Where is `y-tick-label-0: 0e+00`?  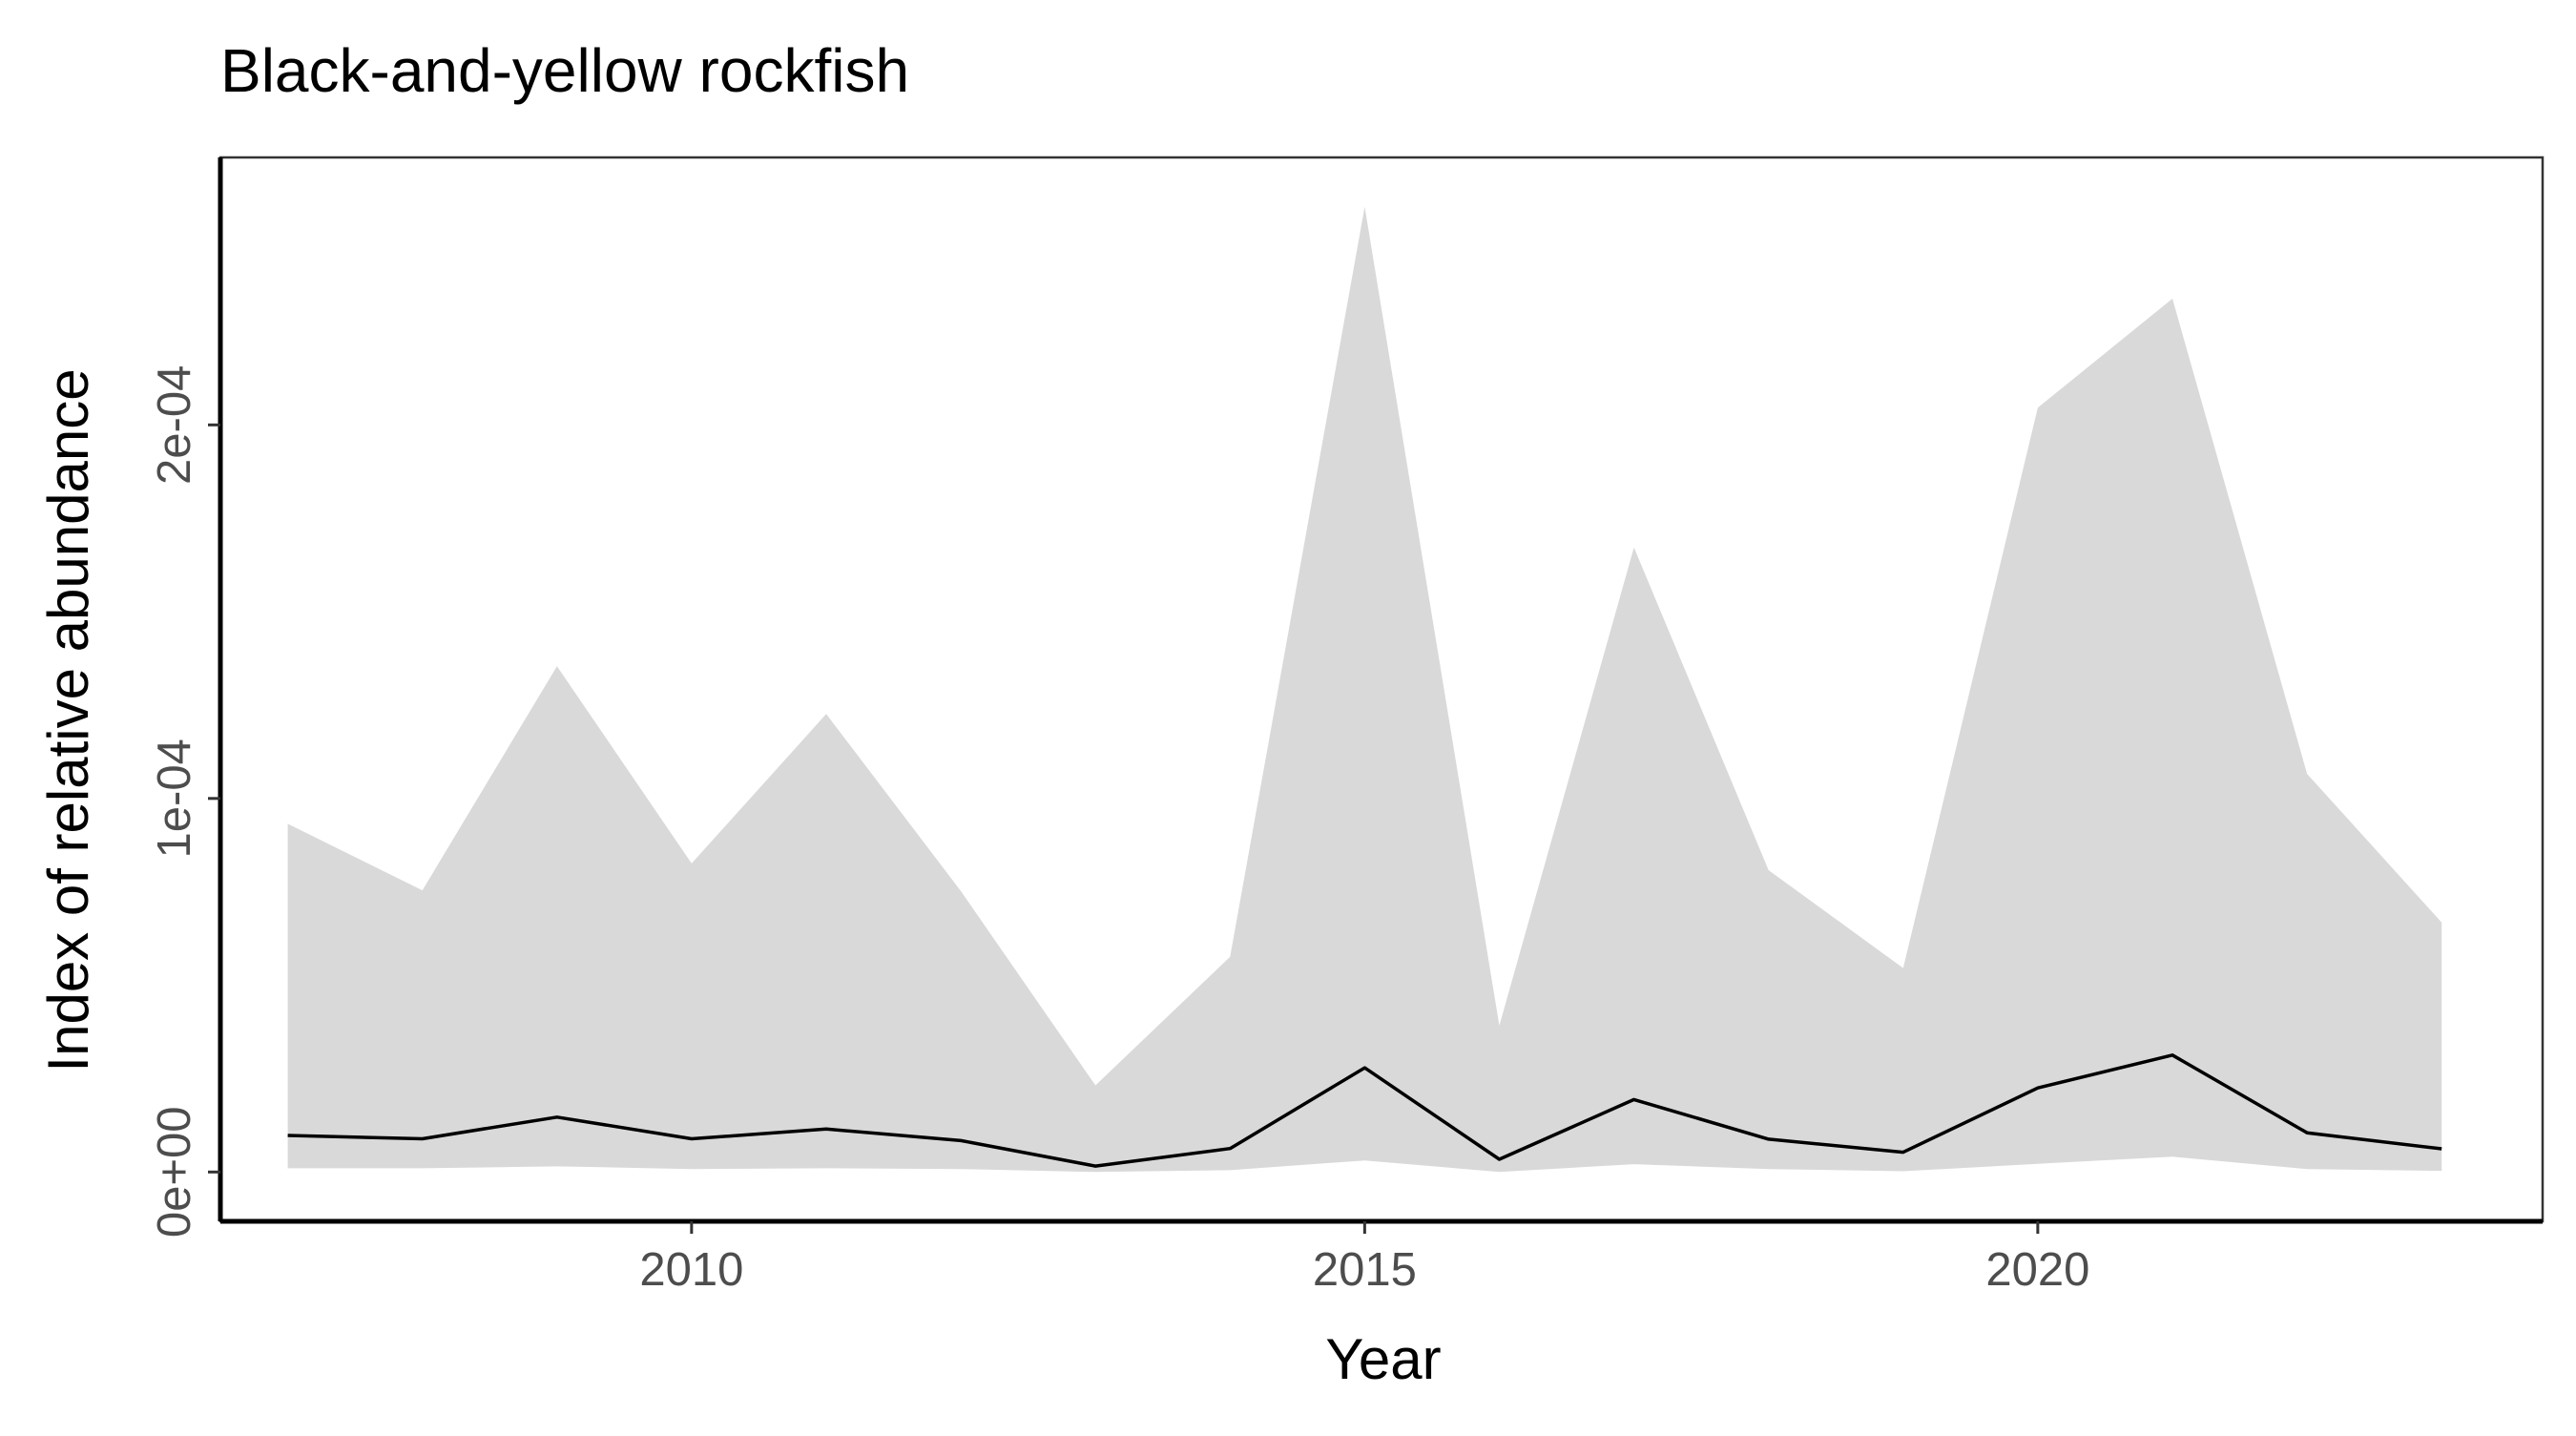 y-tick-label-0: 0e+00 is located at coordinates (174, 1172).